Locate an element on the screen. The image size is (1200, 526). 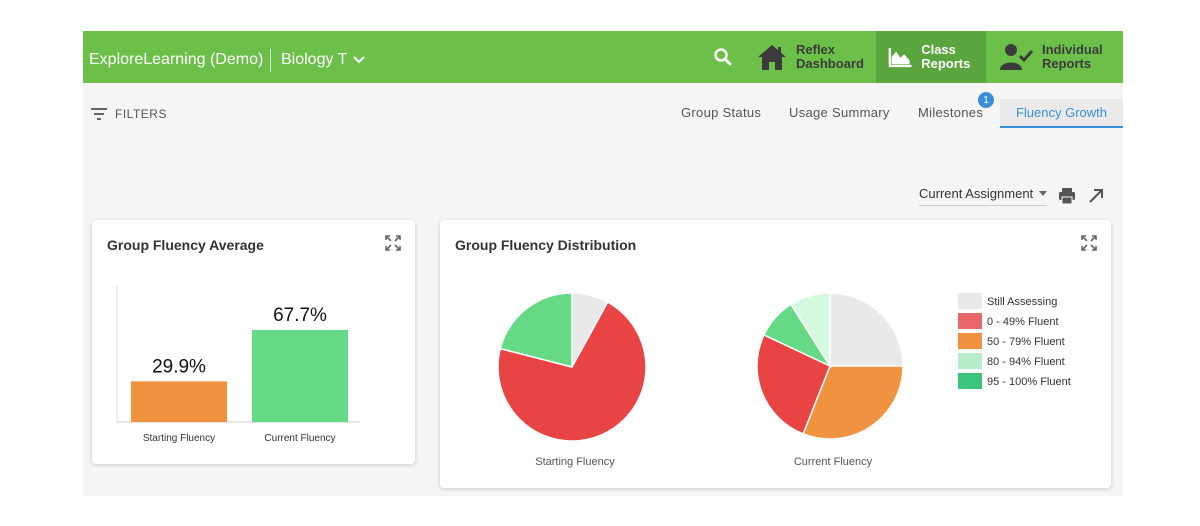
pie-caption: Current Fluency is located at coordinates (833, 462).